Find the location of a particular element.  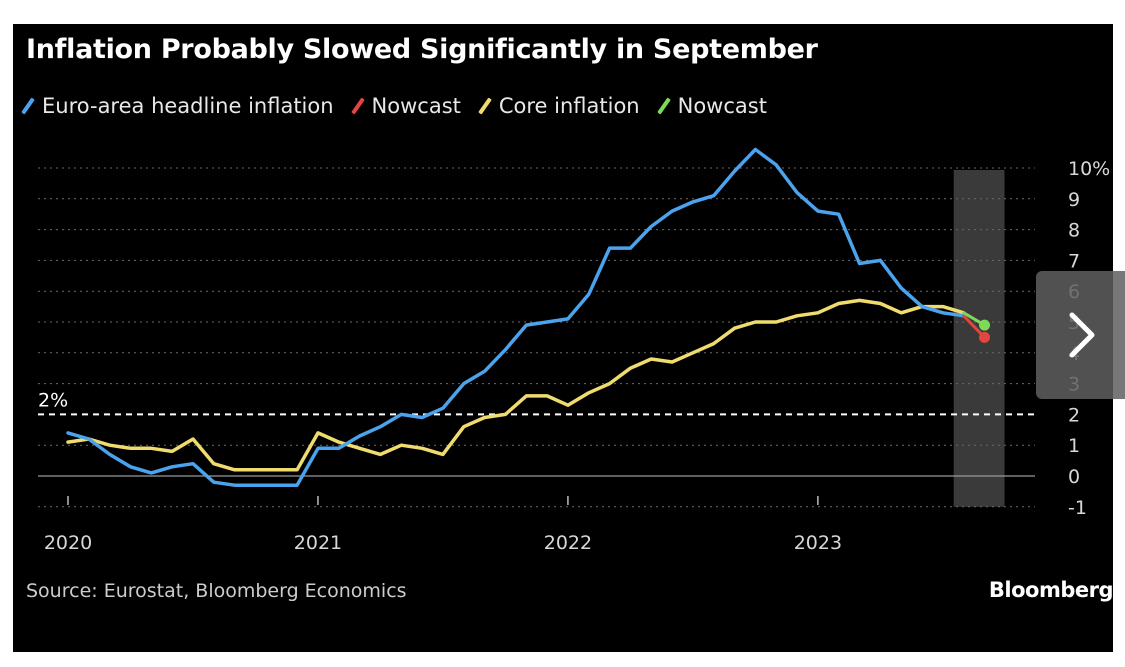

x-tick-label: 2023 is located at coordinates (818, 543).